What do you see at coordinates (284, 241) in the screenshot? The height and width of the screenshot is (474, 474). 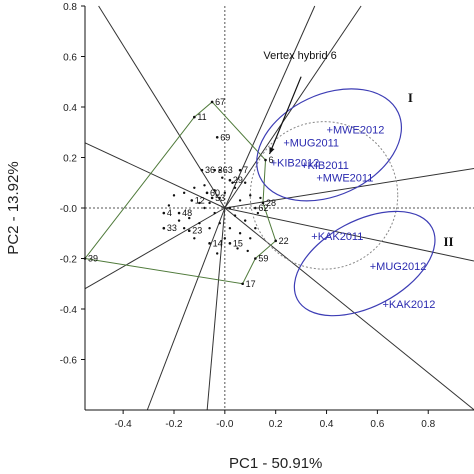 I see `genotype-label-22: 22` at bounding box center [284, 241].